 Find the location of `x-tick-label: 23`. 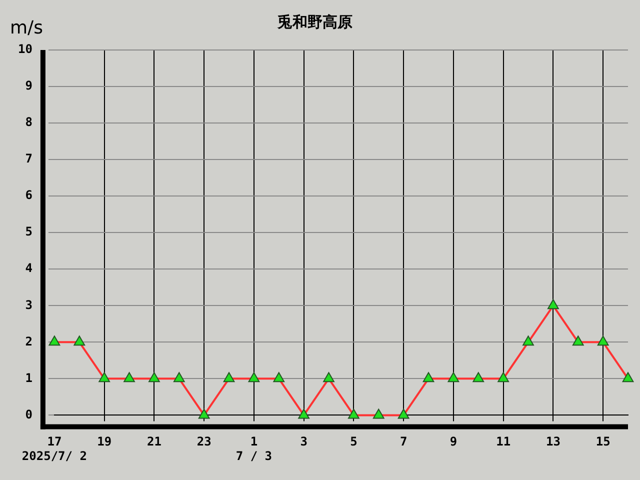

x-tick-label: 23 is located at coordinates (204, 441).